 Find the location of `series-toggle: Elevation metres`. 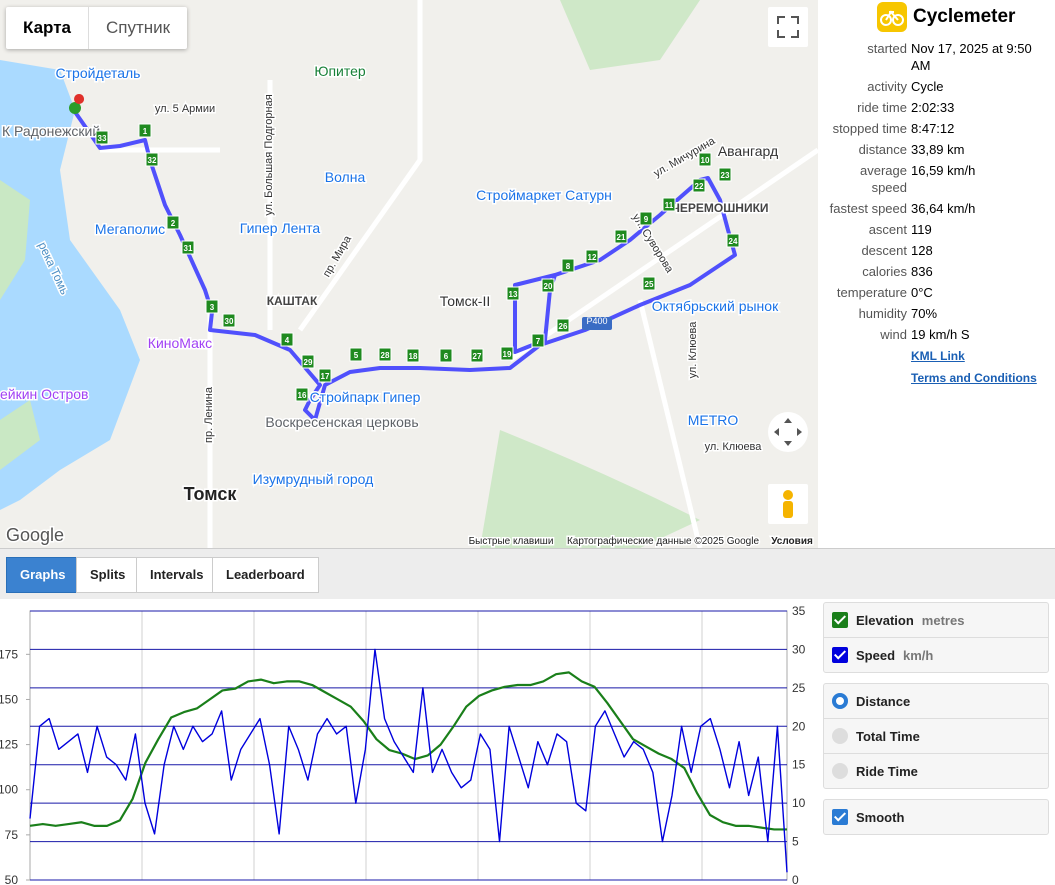

series-toggle: Elevation metres is located at coordinates (936, 620).